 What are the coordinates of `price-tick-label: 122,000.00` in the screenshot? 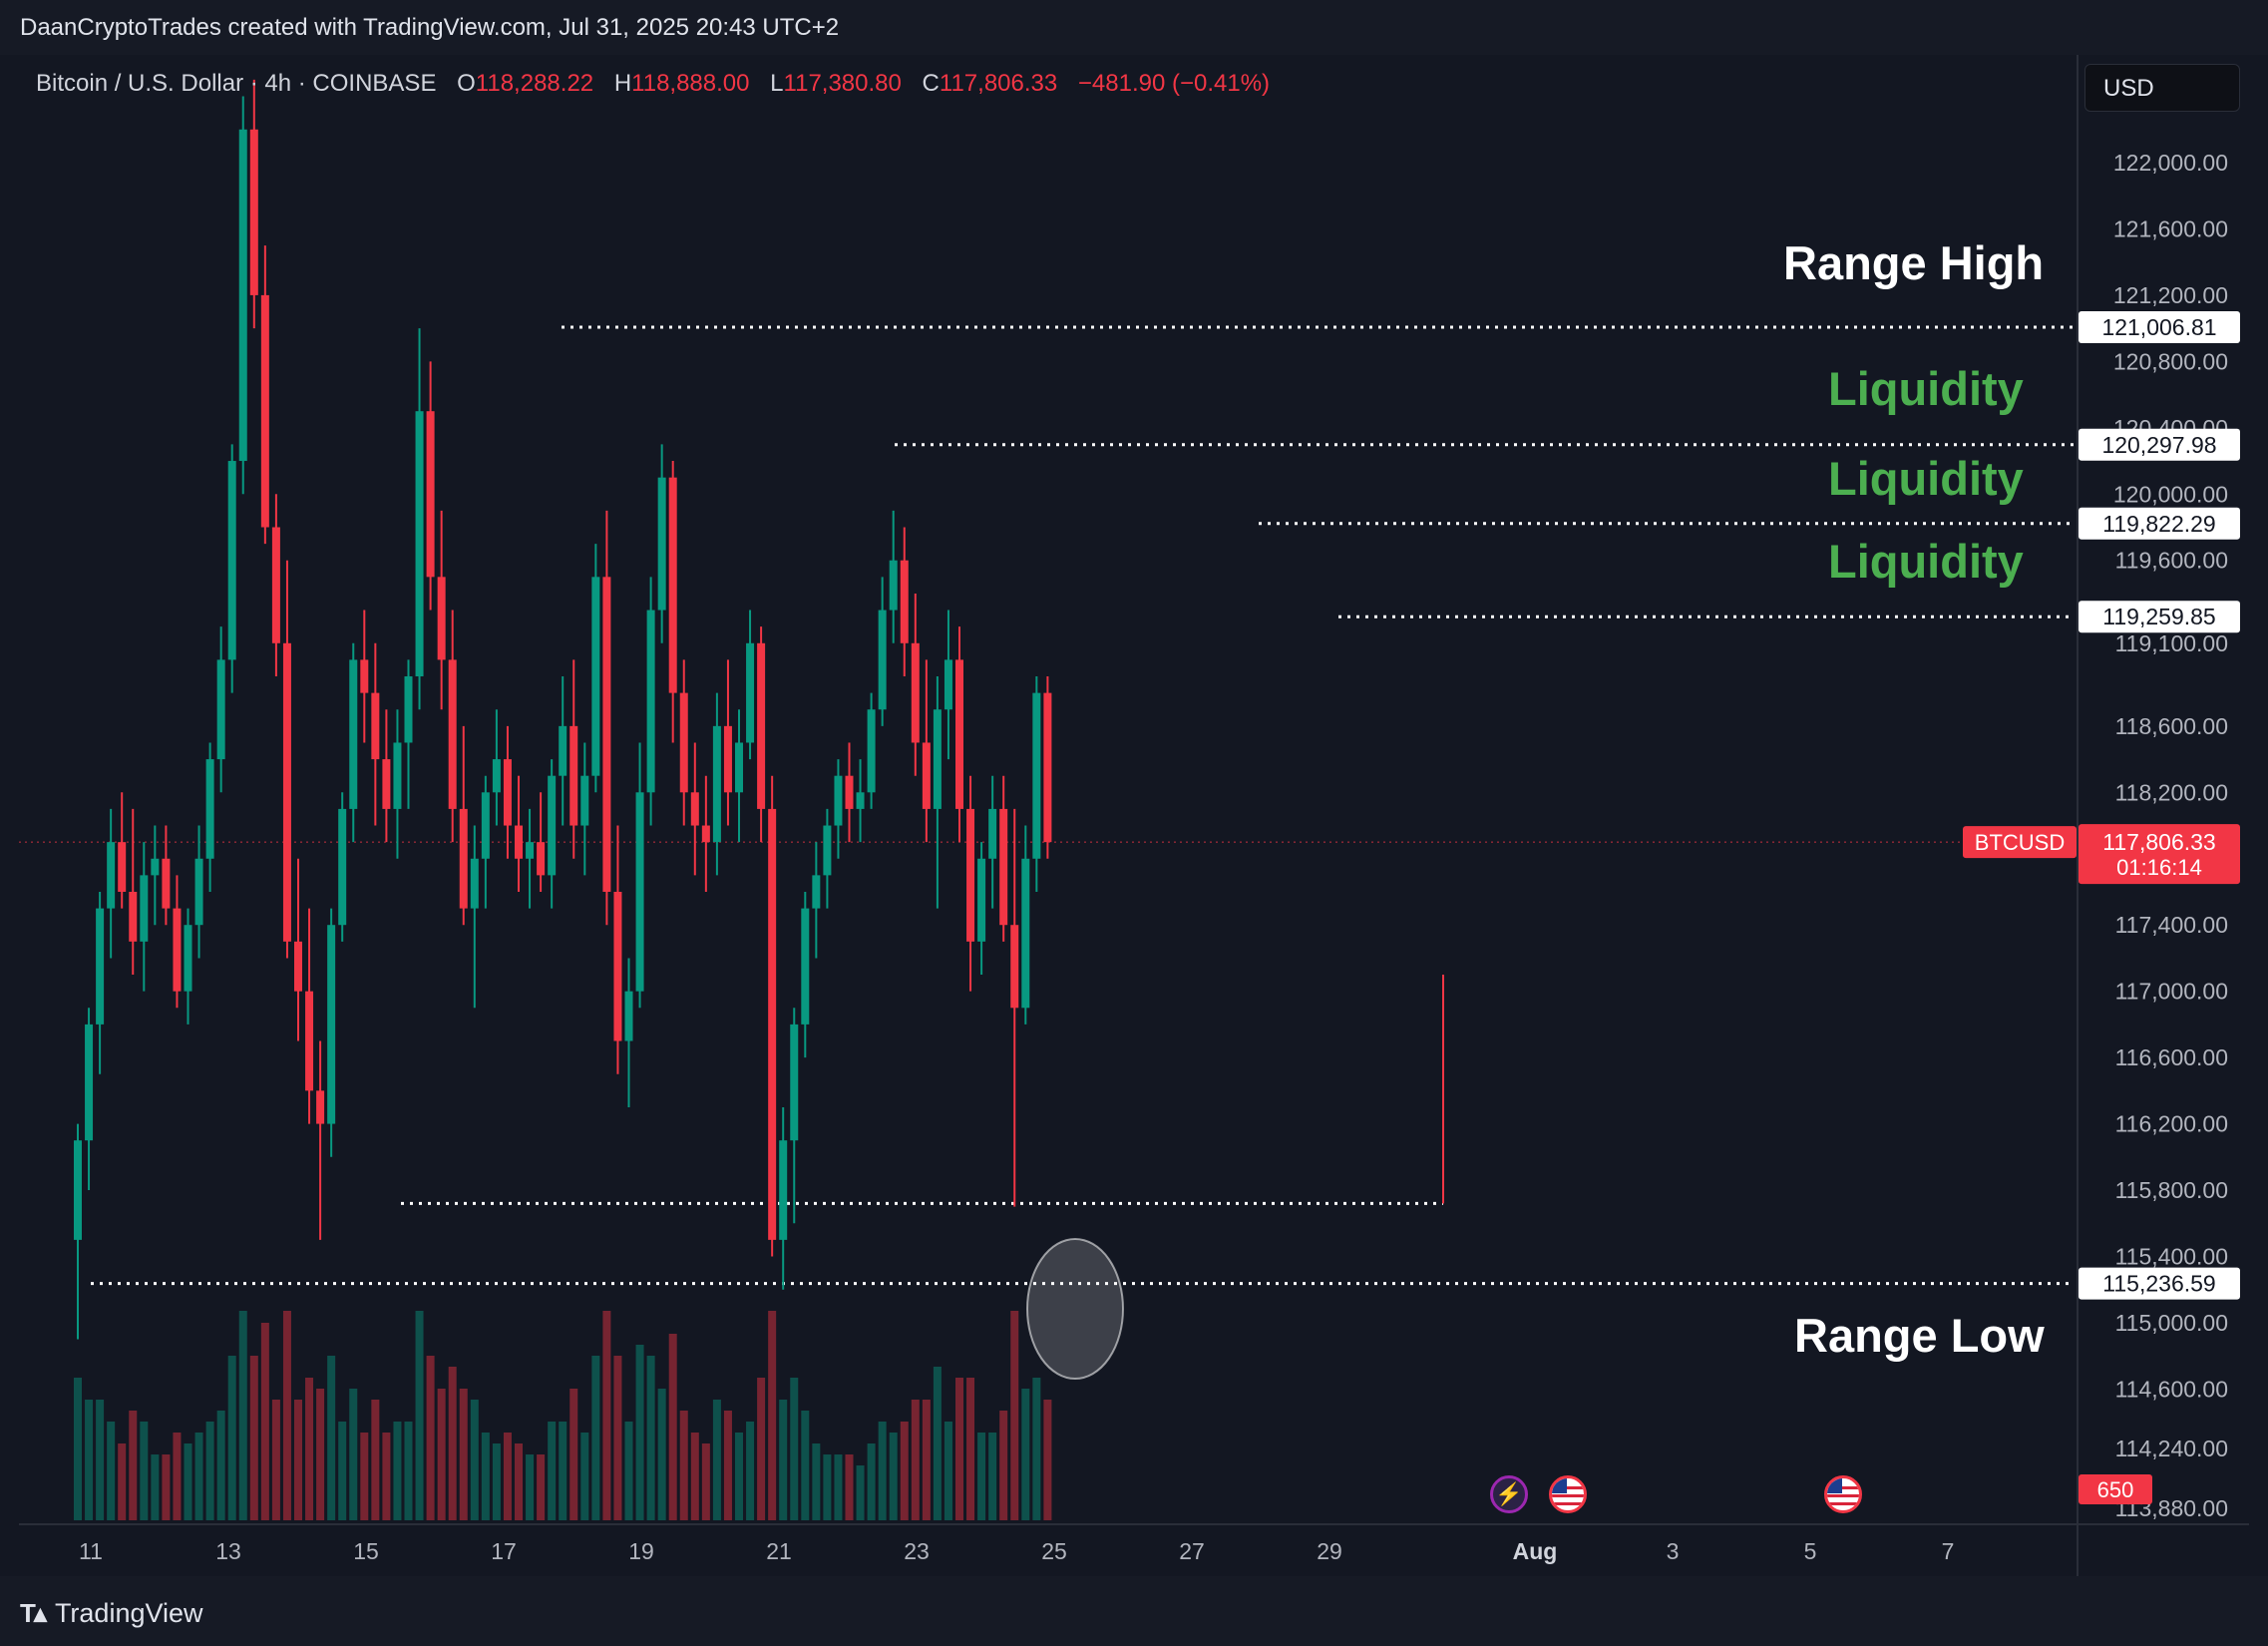 It's located at (2170, 163).